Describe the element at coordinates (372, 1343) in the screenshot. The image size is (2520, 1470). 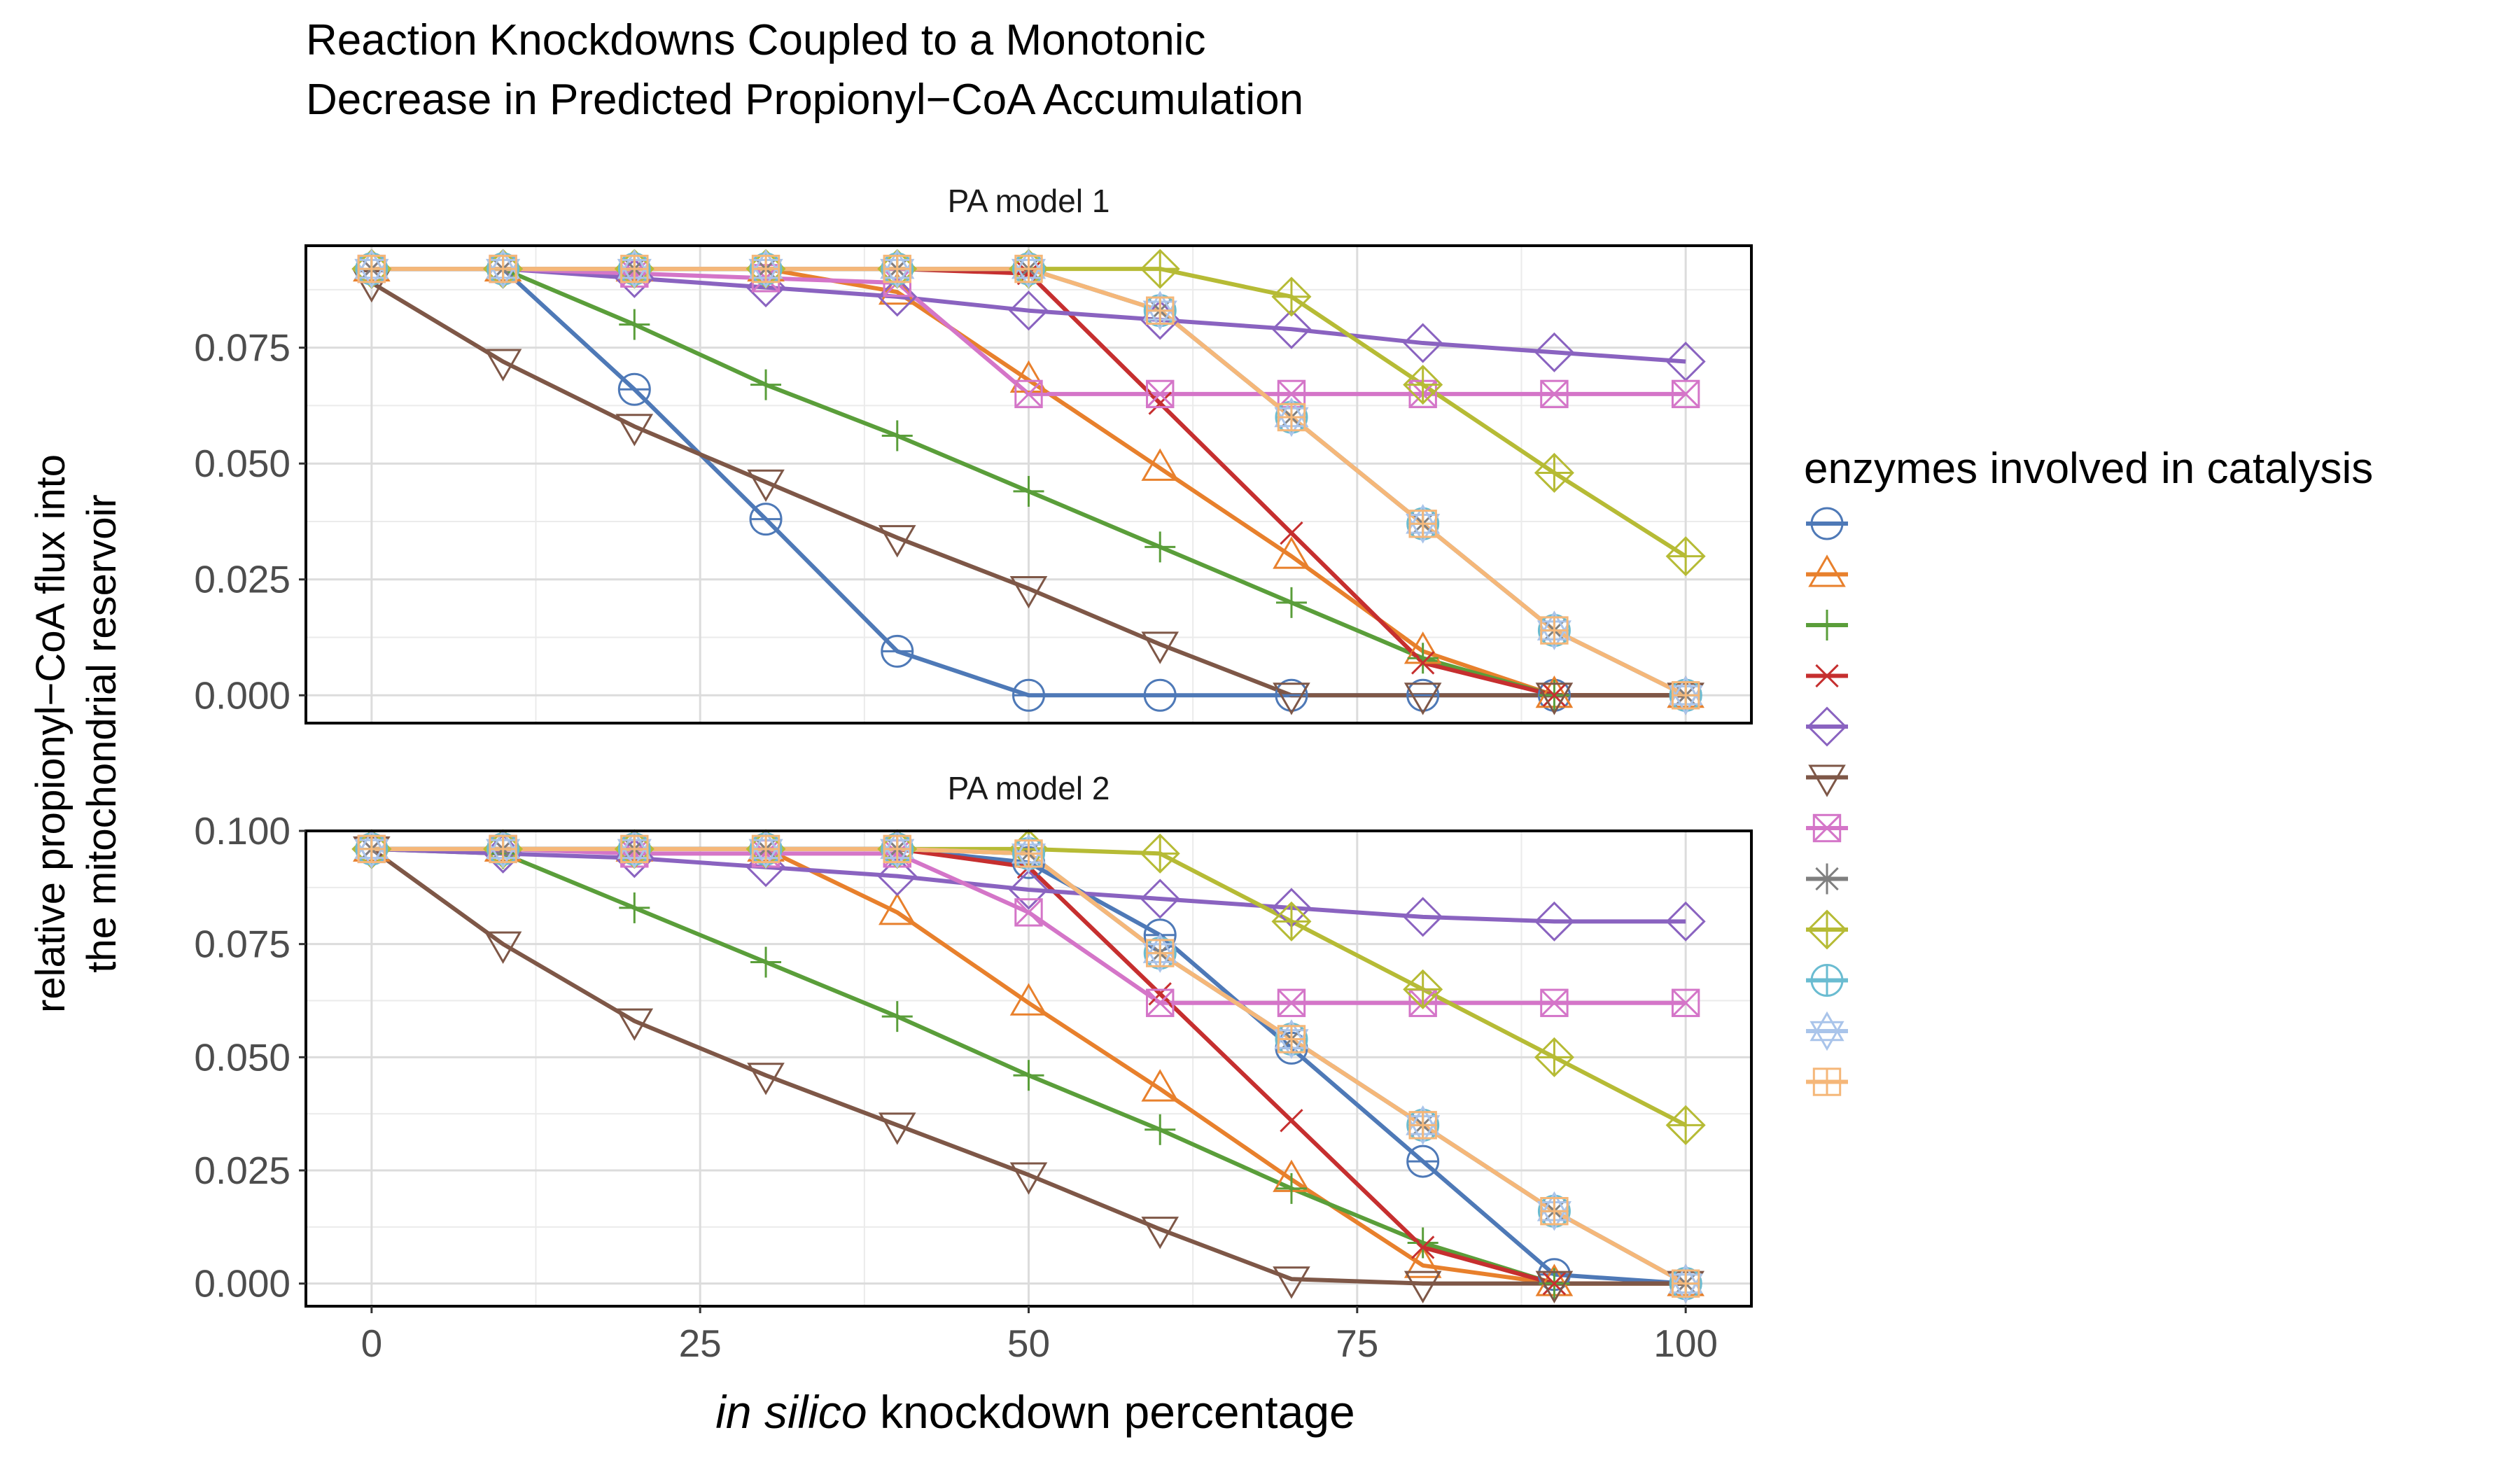
I see `x-tick-label: 0` at that location.